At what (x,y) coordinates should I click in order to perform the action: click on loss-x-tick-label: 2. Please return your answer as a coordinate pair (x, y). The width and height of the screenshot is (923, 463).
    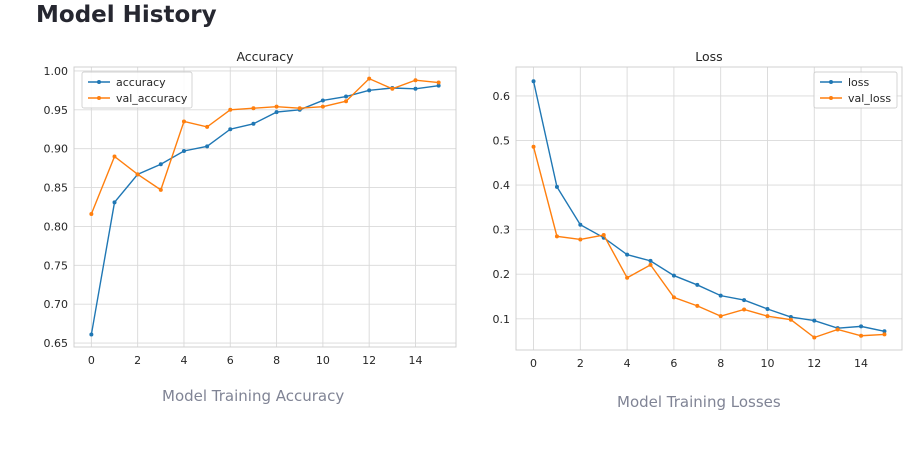
    Looking at the image, I should click on (580, 363).